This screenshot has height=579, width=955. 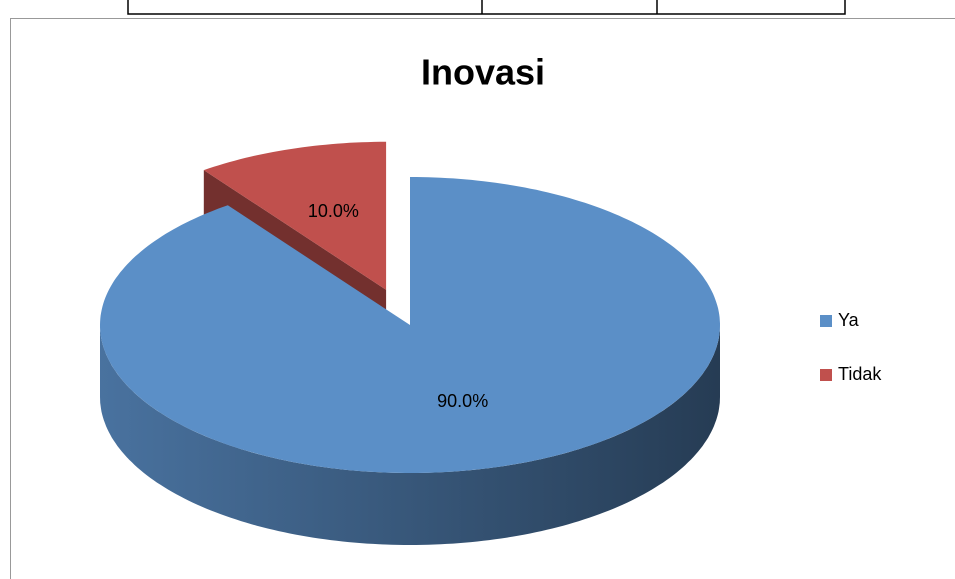 I want to click on data-label: 10.0%, so click(x=333, y=211).